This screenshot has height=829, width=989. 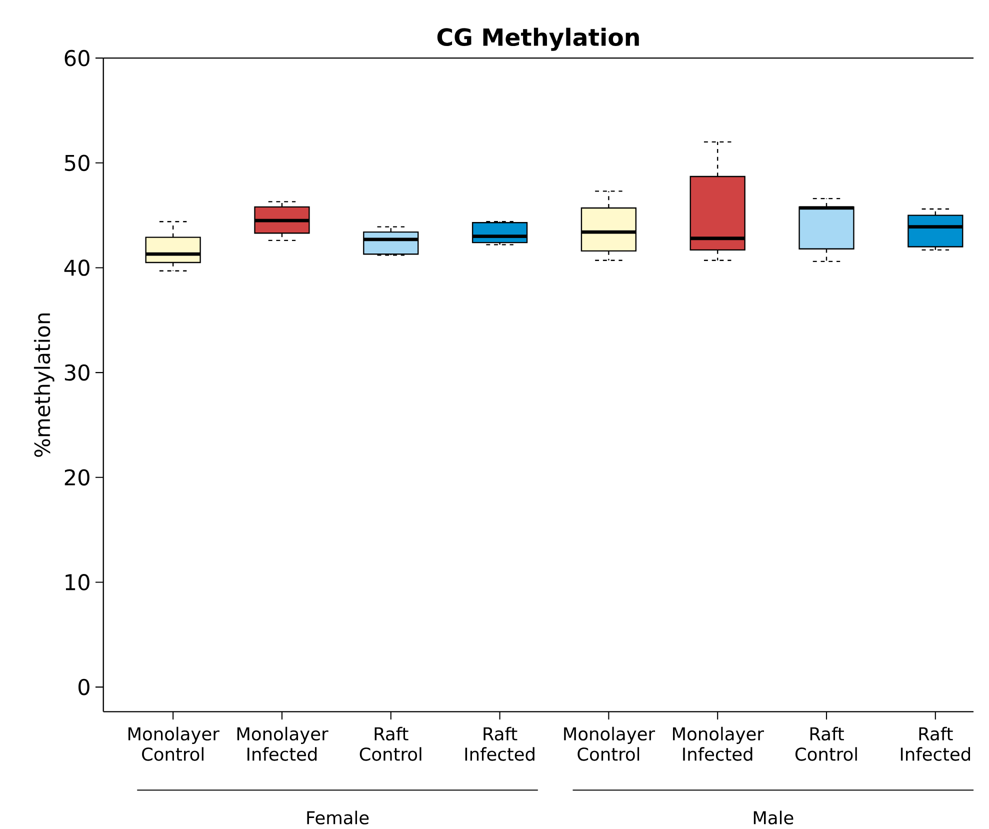 What do you see at coordinates (44, 385) in the screenshot?
I see `y-axis-title: %methylation` at bounding box center [44, 385].